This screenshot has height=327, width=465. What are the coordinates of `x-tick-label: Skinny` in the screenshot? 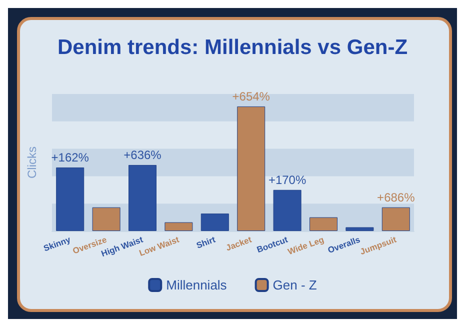 It's located at (57, 244).